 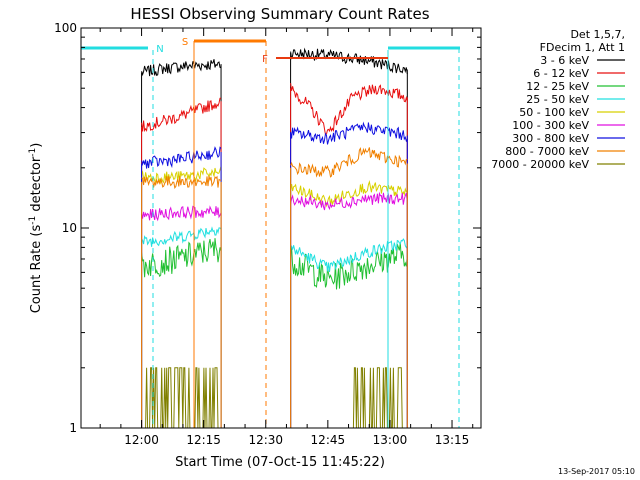 What do you see at coordinates (36, 186) in the screenshot?
I see `y-axis-label-mid: detector` at bounding box center [36, 186].